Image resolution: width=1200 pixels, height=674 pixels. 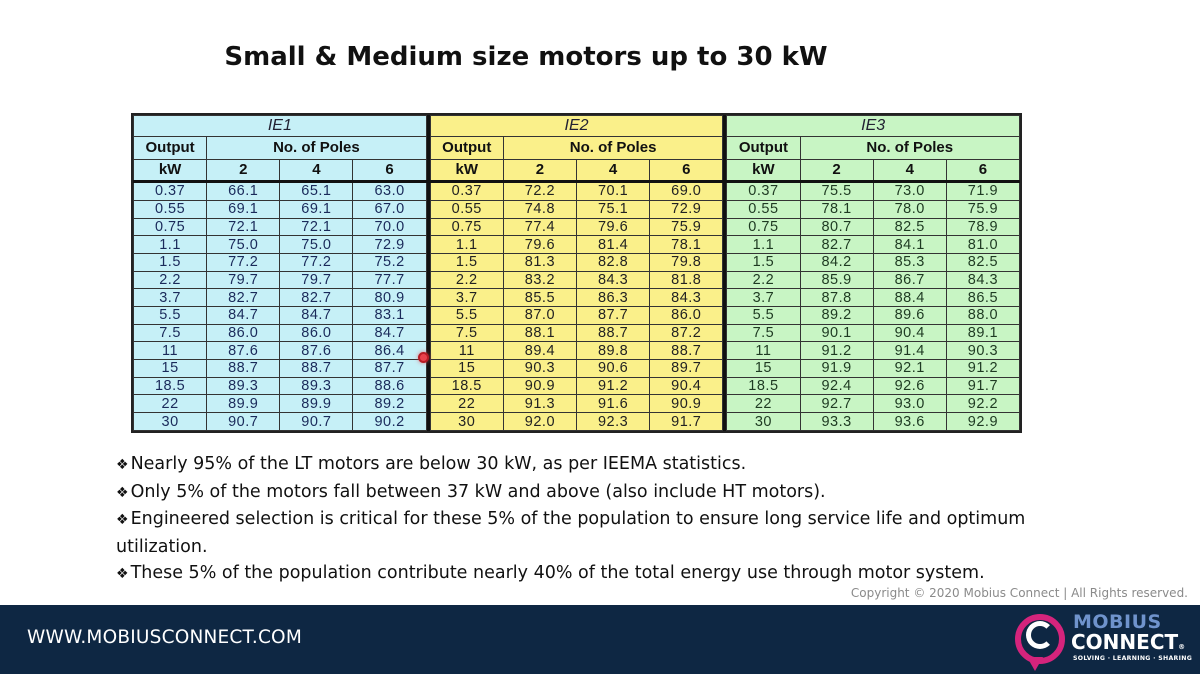 What do you see at coordinates (539, 262) in the screenshot?
I see `efficiency-cell: 81.3` at bounding box center [539, 262].